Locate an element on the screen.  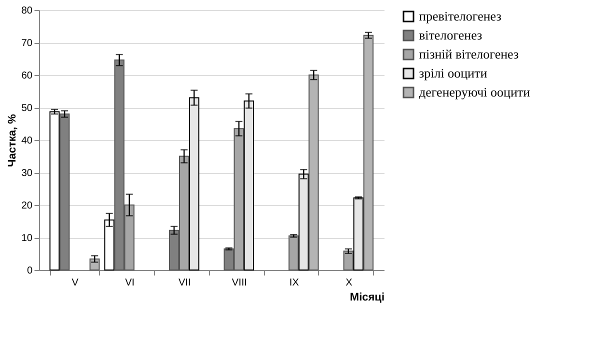
legend-label: зрілі ооцити is located at coordinates (453, 73).